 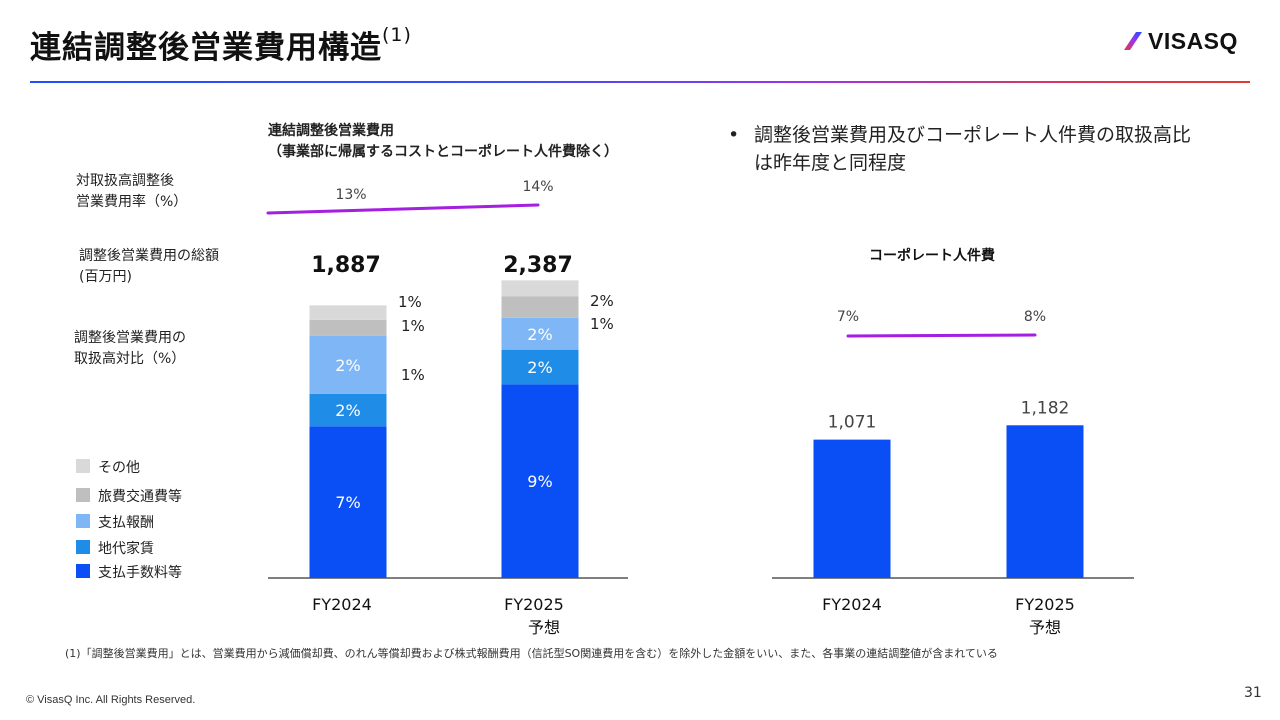 What do you see at coordinates (126, 549) in the screenshot?
I see `legend-label: 地代家賃` at bounding box center [126, 549].